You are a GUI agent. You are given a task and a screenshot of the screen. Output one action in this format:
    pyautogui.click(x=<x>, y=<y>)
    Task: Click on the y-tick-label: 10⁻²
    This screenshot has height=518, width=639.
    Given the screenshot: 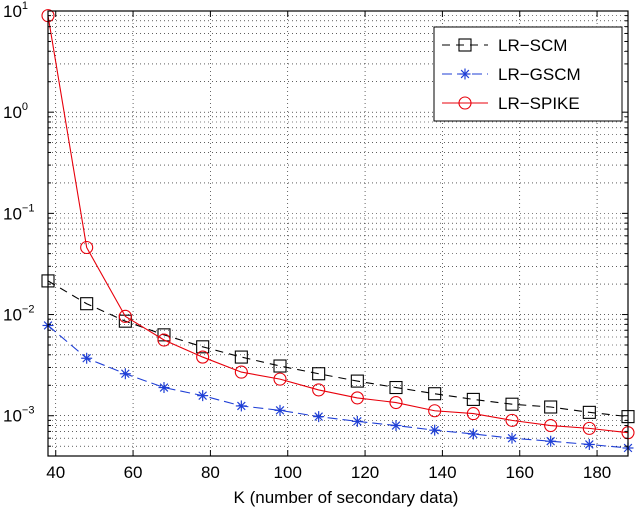 What is the action you would take?
    pyautogui.click(x=18, y=314)
    